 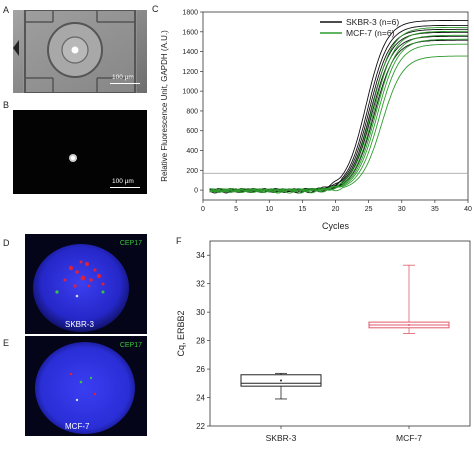 What do you see at coordinates (200, 369) in the screenshot?
I see `y-tick-label: 26` at bounding box center [200, 369].